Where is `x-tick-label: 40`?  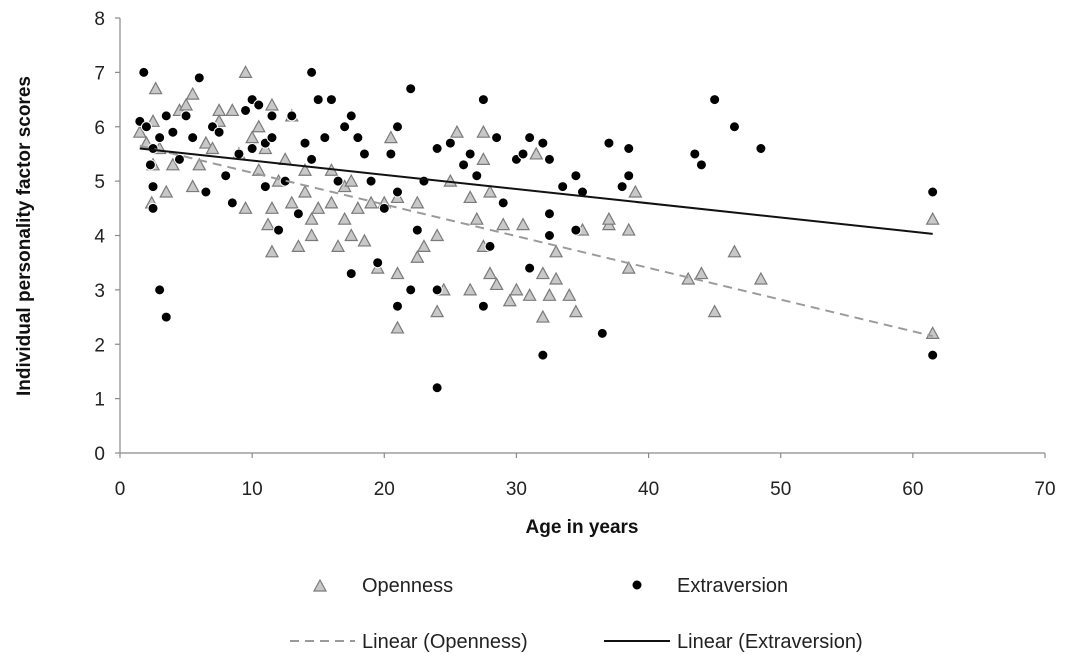
x-tick-label: 40 is located at coordinates (648, 489).